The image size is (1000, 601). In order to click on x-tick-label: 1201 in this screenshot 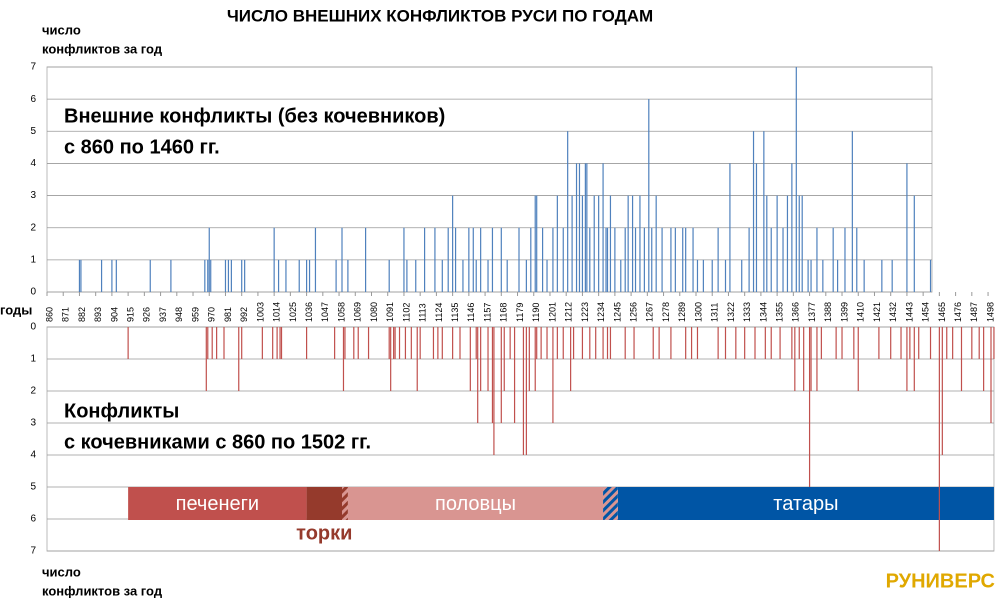, I will do `click(552, 312)`.